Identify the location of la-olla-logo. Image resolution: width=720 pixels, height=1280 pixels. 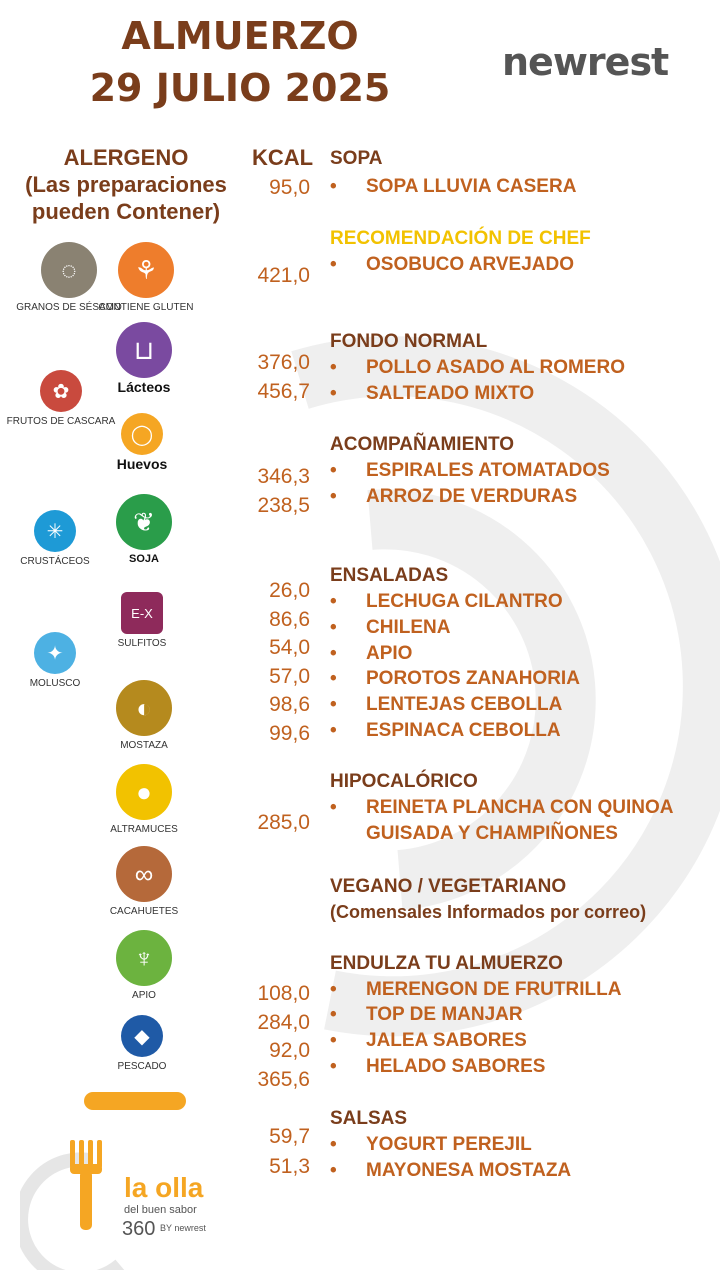
(72, 1205).